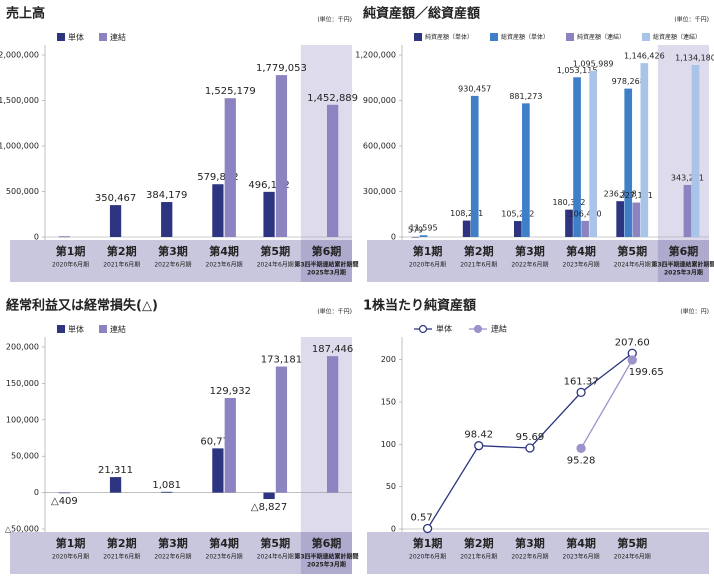 Image resolution: width=714 pixels, height=583 pixels. I want to click on subcategory-label: 2025年3月期, so click(326, 273).